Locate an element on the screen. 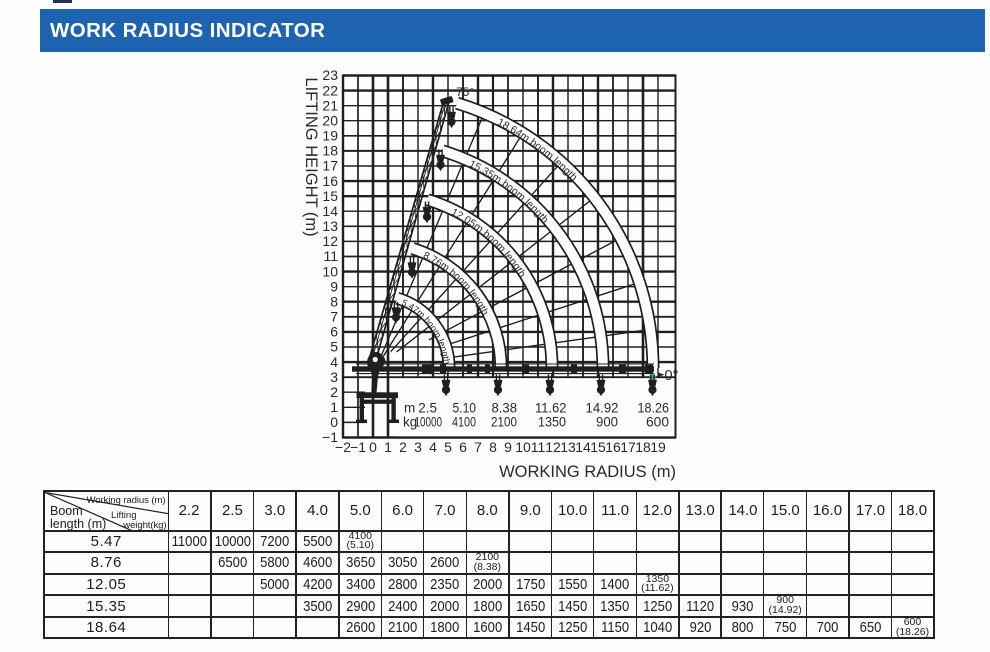 The height and width of the screenshot is (652, 990). svg-text: 0° is located at coordinates (672, 376).